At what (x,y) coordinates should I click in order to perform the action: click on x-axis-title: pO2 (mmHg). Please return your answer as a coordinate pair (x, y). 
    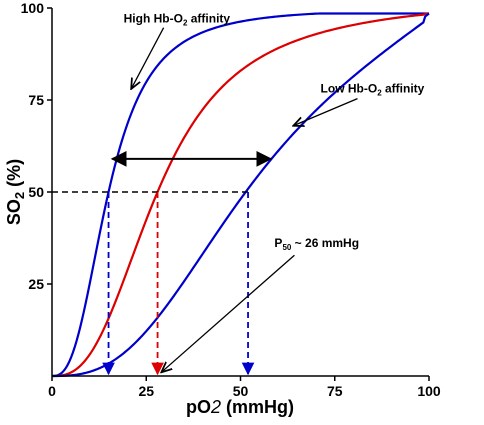
    Looking at the image, I should click on (240, 407).